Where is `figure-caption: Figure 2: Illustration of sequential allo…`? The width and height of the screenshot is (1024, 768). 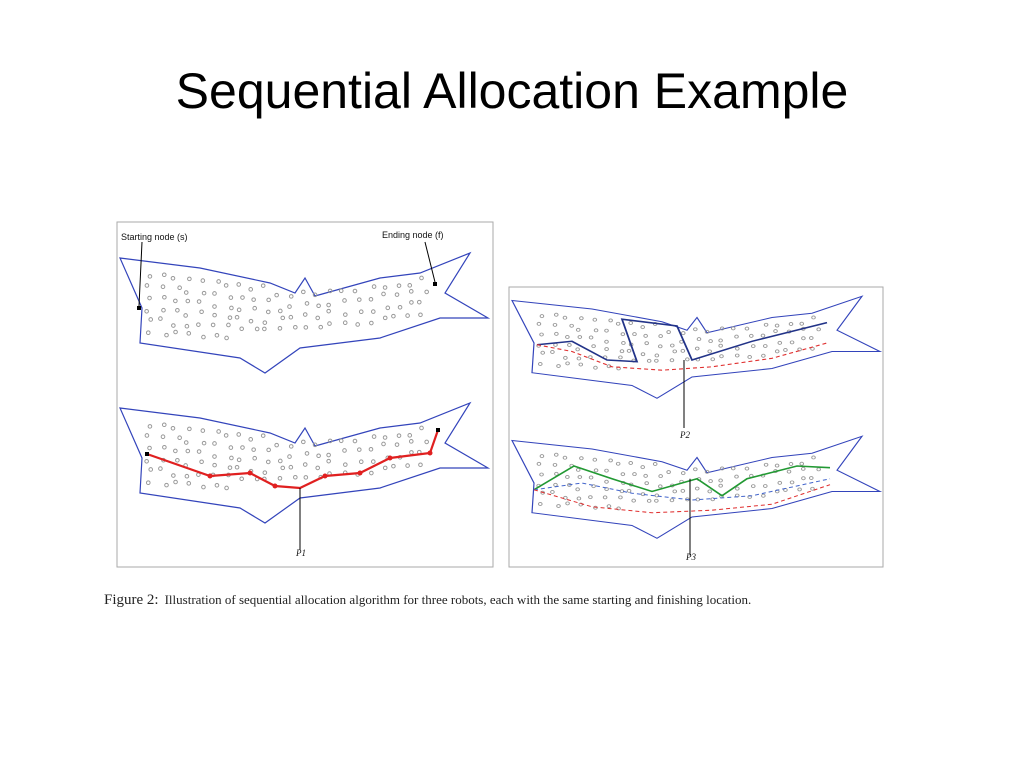 figure-caption: Figure 2: Illustration of sequential allo… is located at coordinates (502, 600).